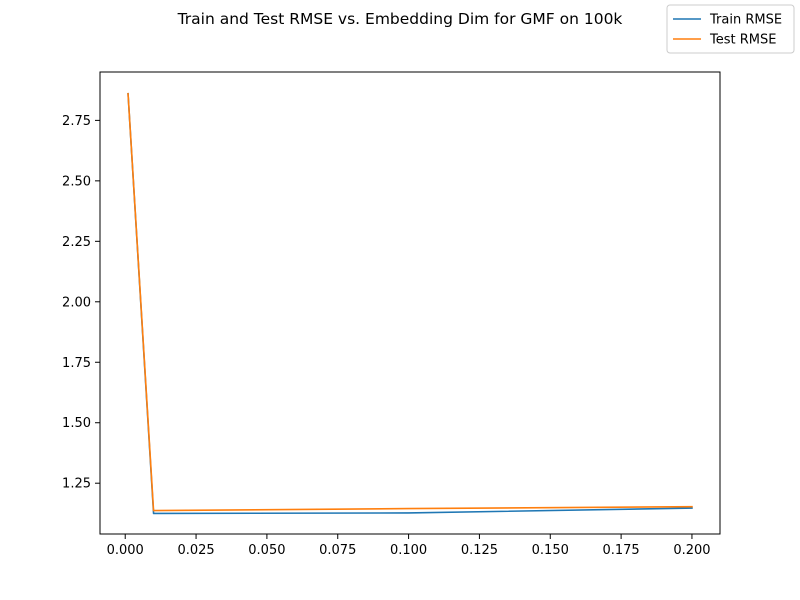  Describe the element at coordinates (691, 550) in the screenshot. I see `x-tick-label: 0.200` at that location.